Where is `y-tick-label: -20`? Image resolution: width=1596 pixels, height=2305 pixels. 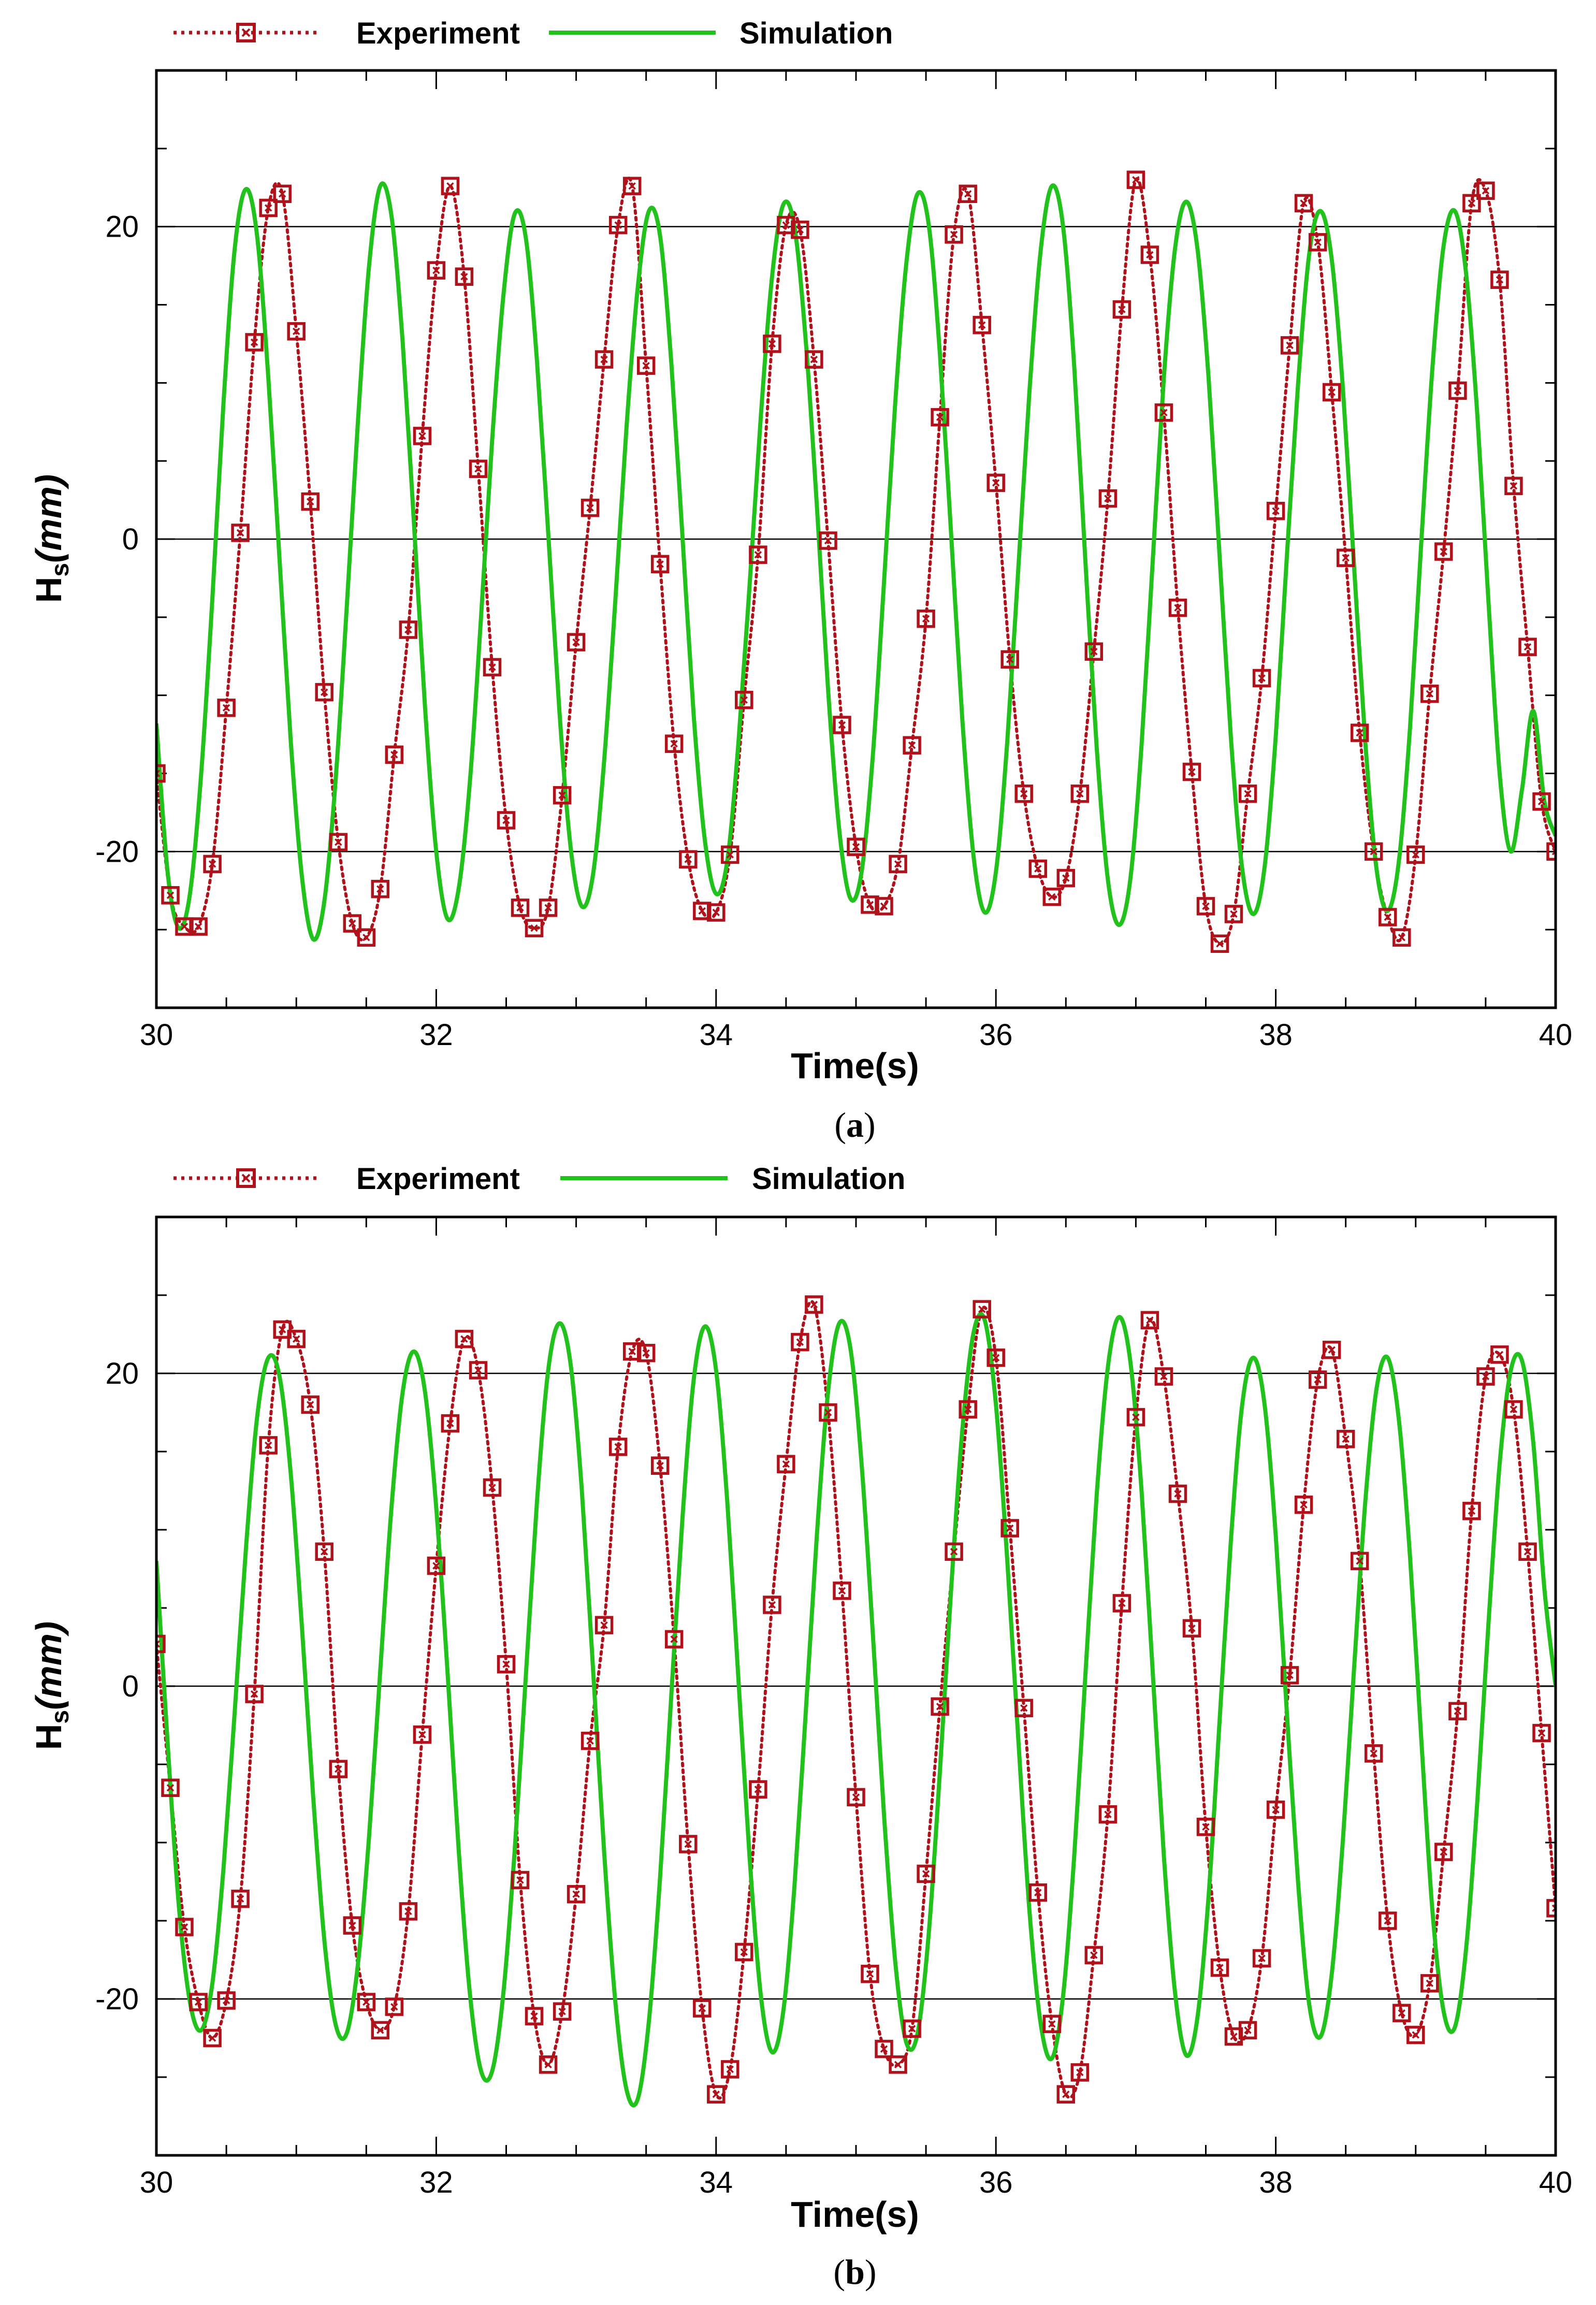 y-tick-label: -20 is located at coordinates (117, 852).